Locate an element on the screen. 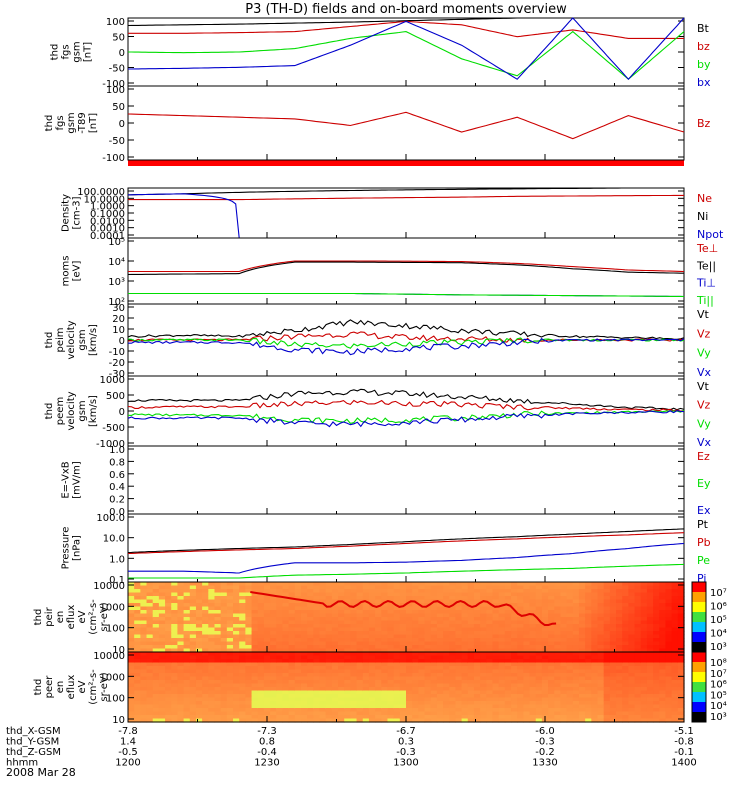 This screenshot has width=750, height=800. footer-value: 1300 is located at coordinates (405, 763).